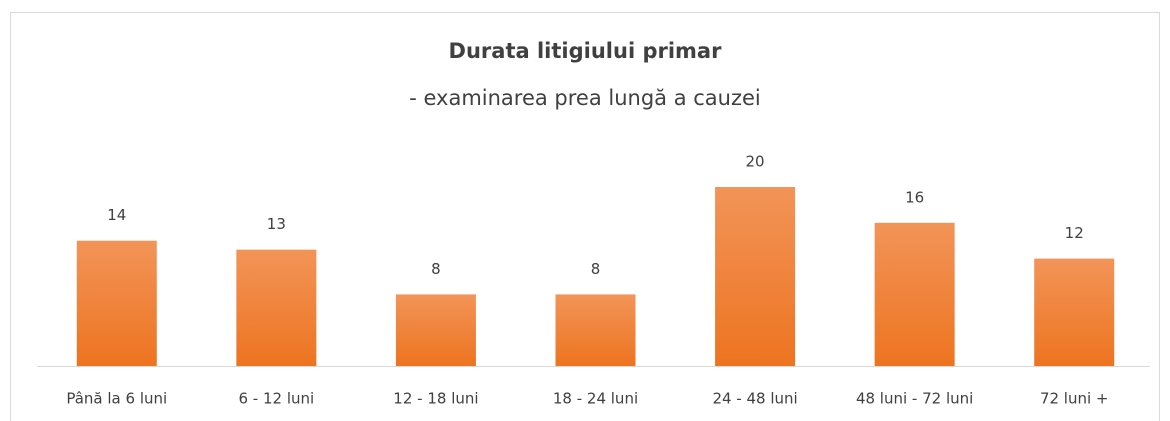 The width and height of the screenshot is (1170, 421). I want to click on chart-title: Durata litigiului primar, so click(586, 51).